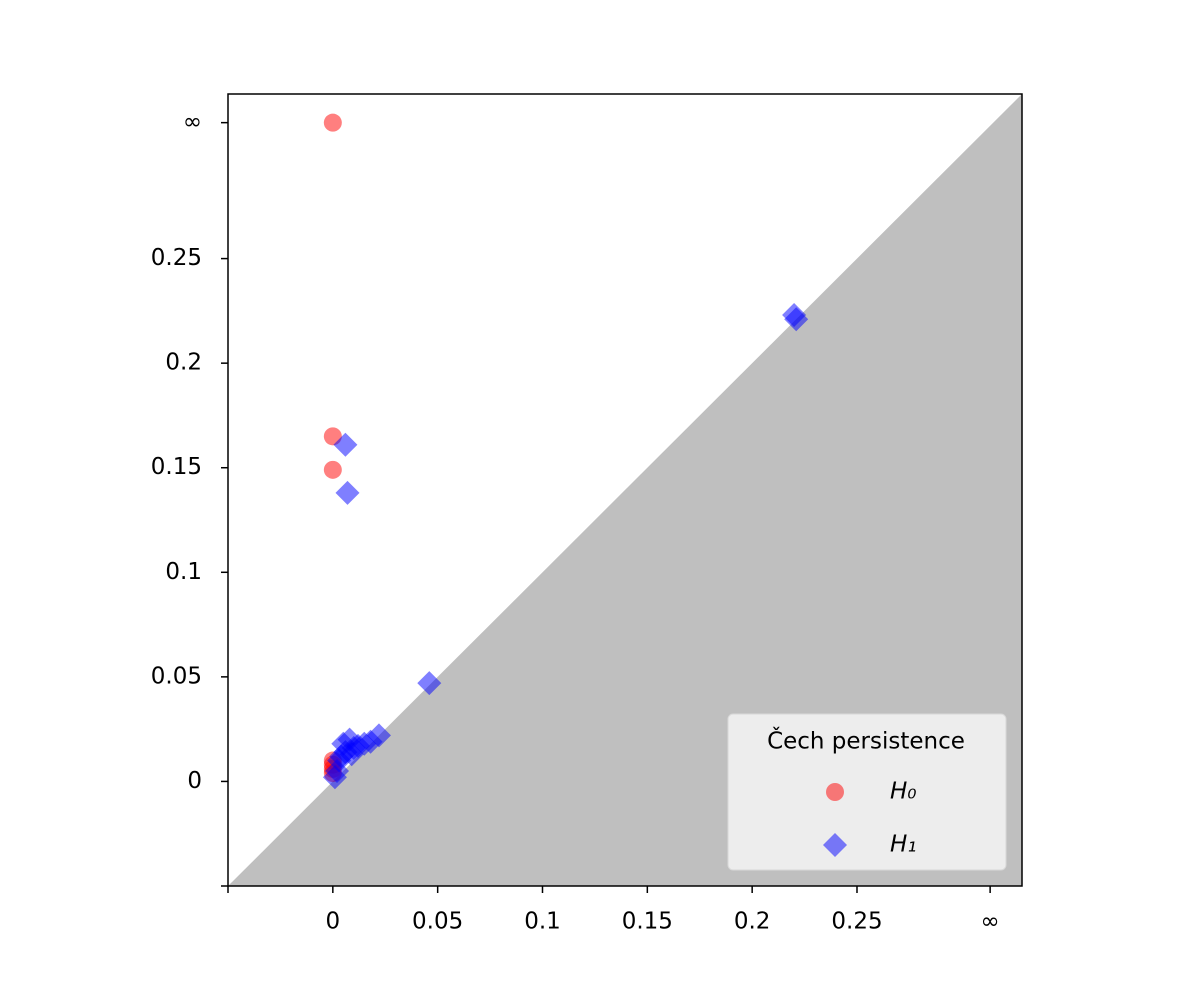 Image resolution: width=1196 pixels, height=983 pixels. What do you see at coordinates (752, 922) in the screenshot?
I see `x-tick-label: 0.2` at bounding box center [752, 922].